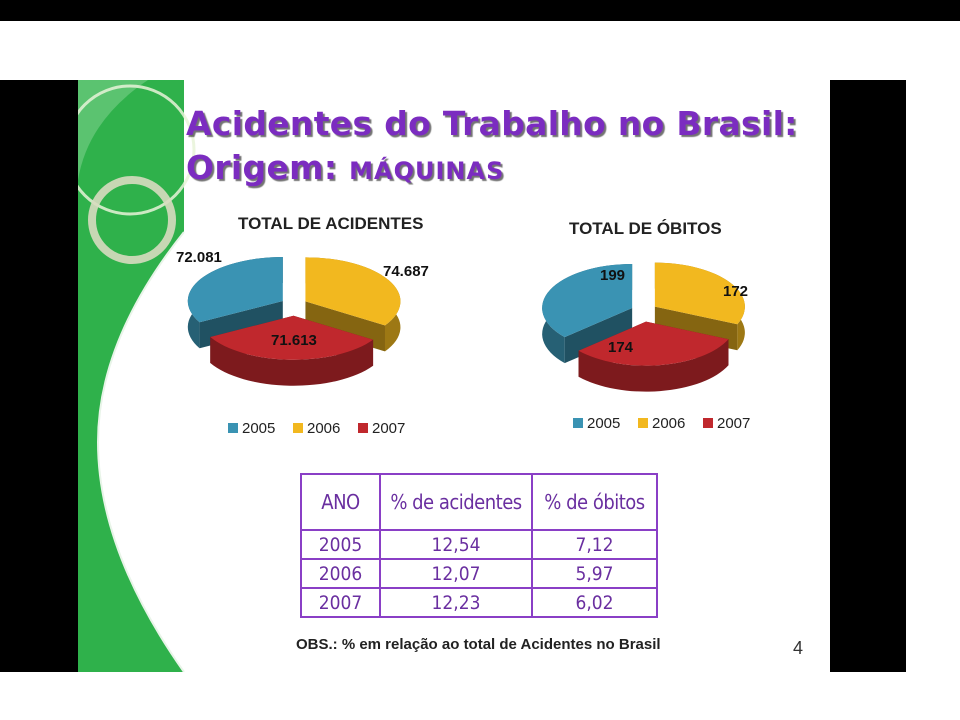 The width and height of the screenshot is (960, 720). What do you see at coordinates (137, 150) in the screenshot?
I see `deco-circle-large` at bounding box center [137, 150].